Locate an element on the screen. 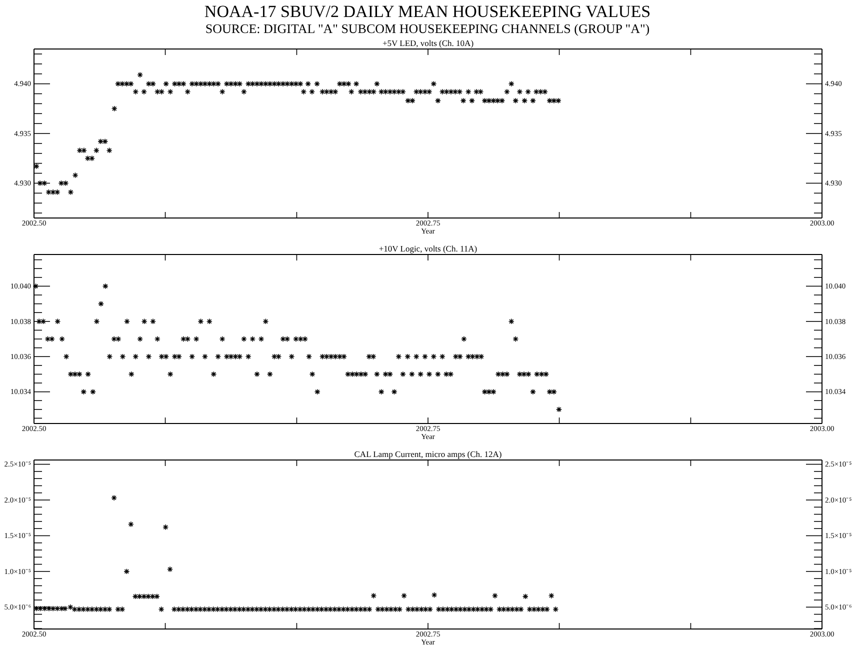  chart-title: +5V LED, volts (Ch. 10A) is located at coordinates (428, 43).